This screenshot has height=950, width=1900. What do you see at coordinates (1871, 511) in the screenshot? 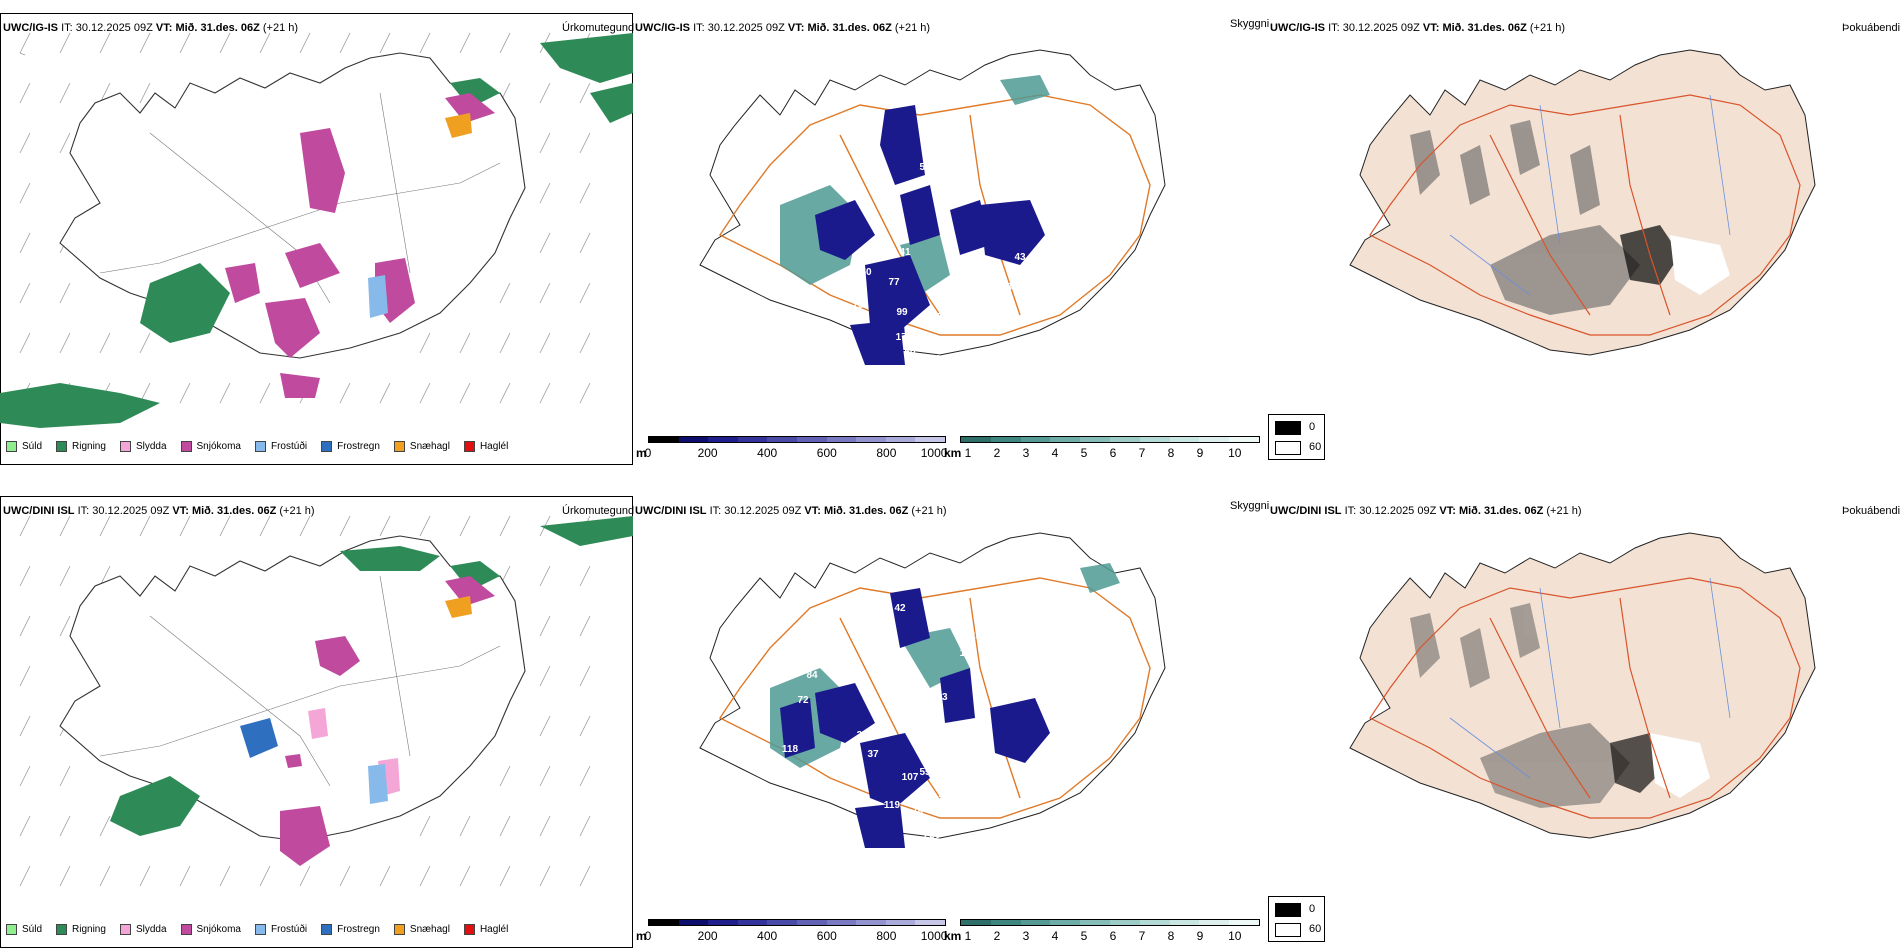
I see `fog-title-row2: Þokuábendi` at bounding box center [1871, 511].